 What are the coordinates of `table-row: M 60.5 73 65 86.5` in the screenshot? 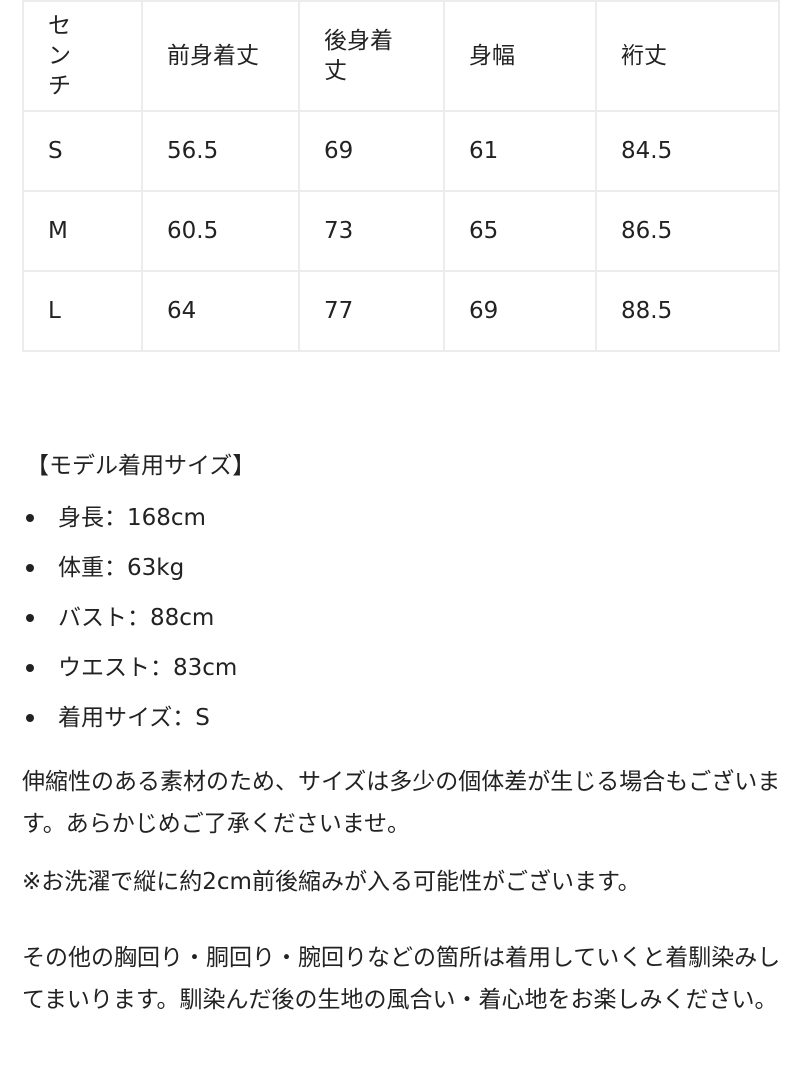 It's located at (401, 231).